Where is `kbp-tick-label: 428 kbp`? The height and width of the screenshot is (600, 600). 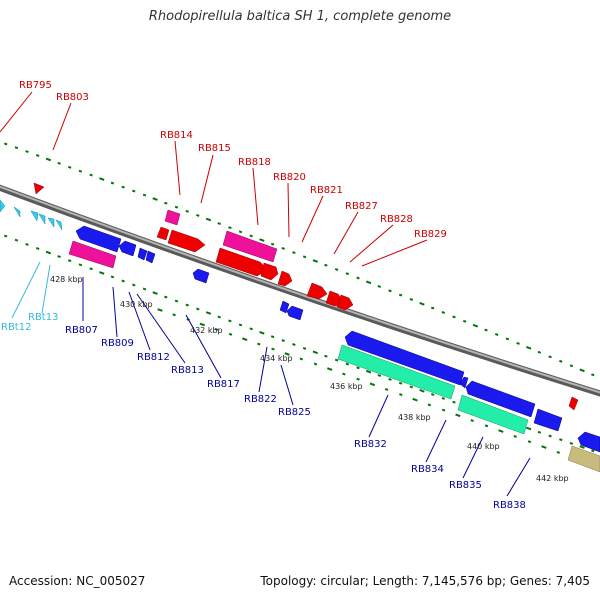 kbp-tick-label: 428 kbp is located at coordinates (66, 279).